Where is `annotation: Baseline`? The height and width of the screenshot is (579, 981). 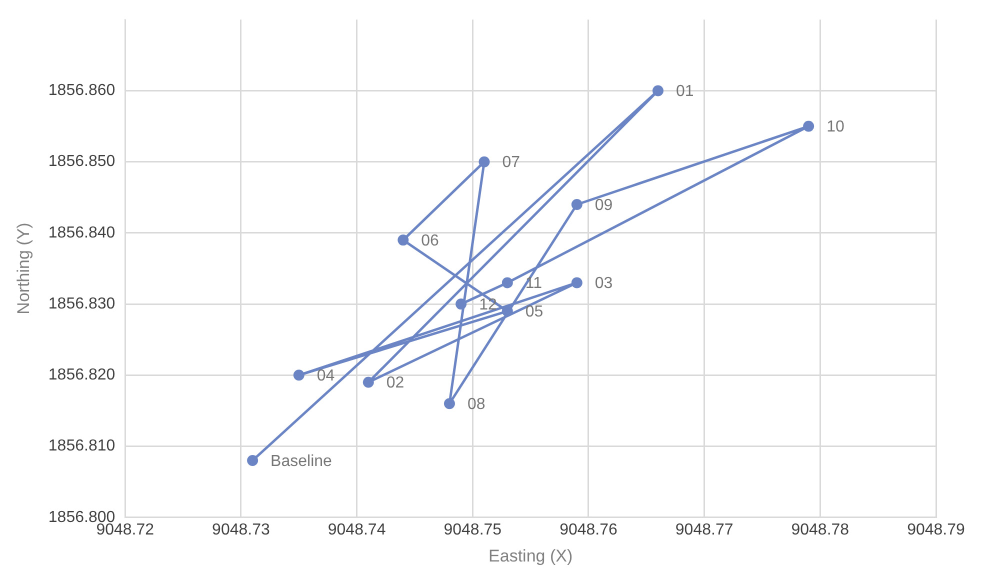
annotation: Baseline is located at coordinates (301, 461).